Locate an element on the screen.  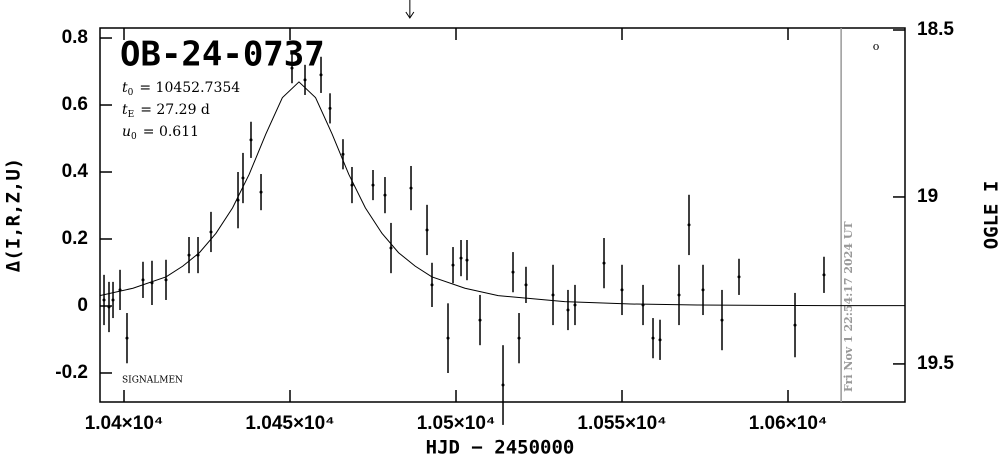
arrow-head is located at coordinates (410, 15).